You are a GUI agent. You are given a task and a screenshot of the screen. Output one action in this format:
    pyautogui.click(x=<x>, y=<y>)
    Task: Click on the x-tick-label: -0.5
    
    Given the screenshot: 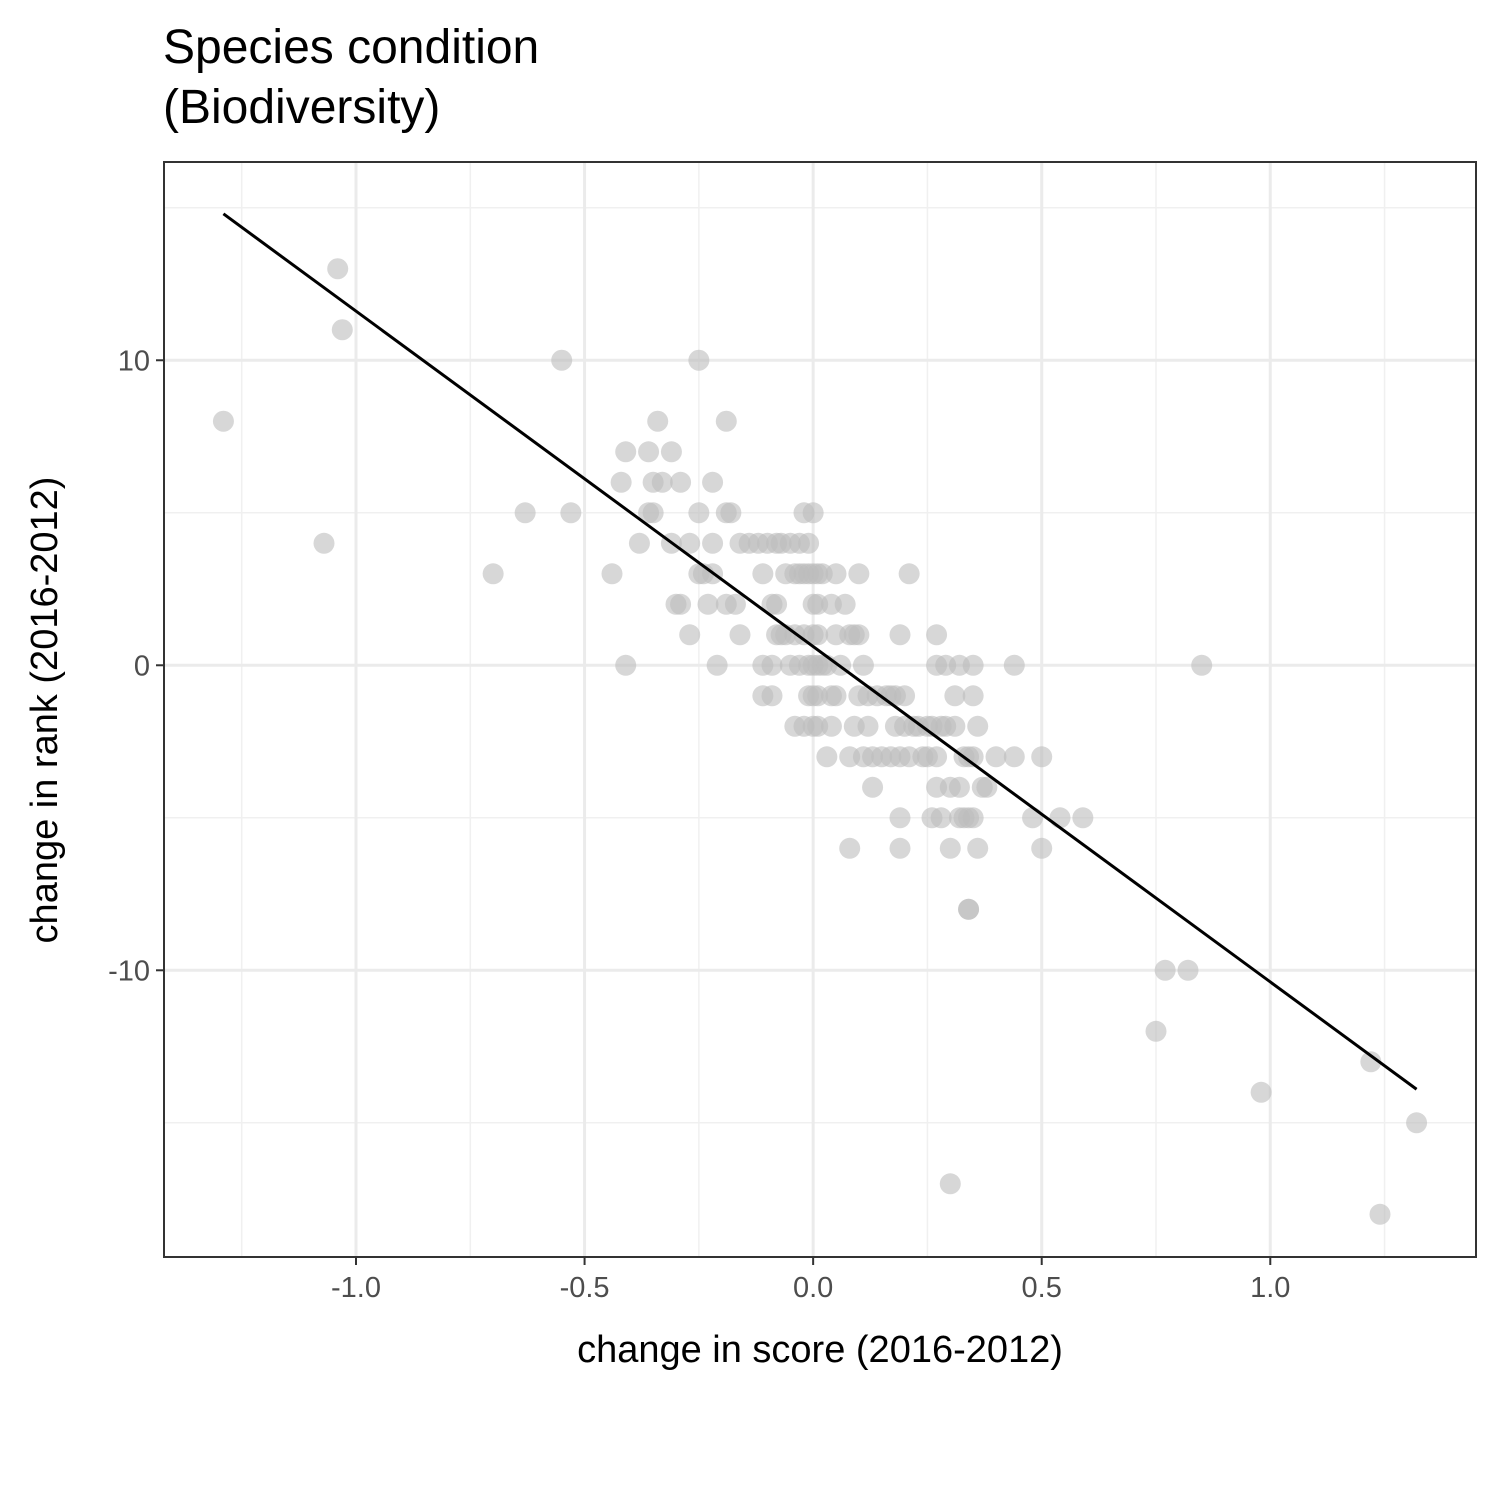 What is the action you would take?
    pyautogui.click(x=585, y=1288)
    